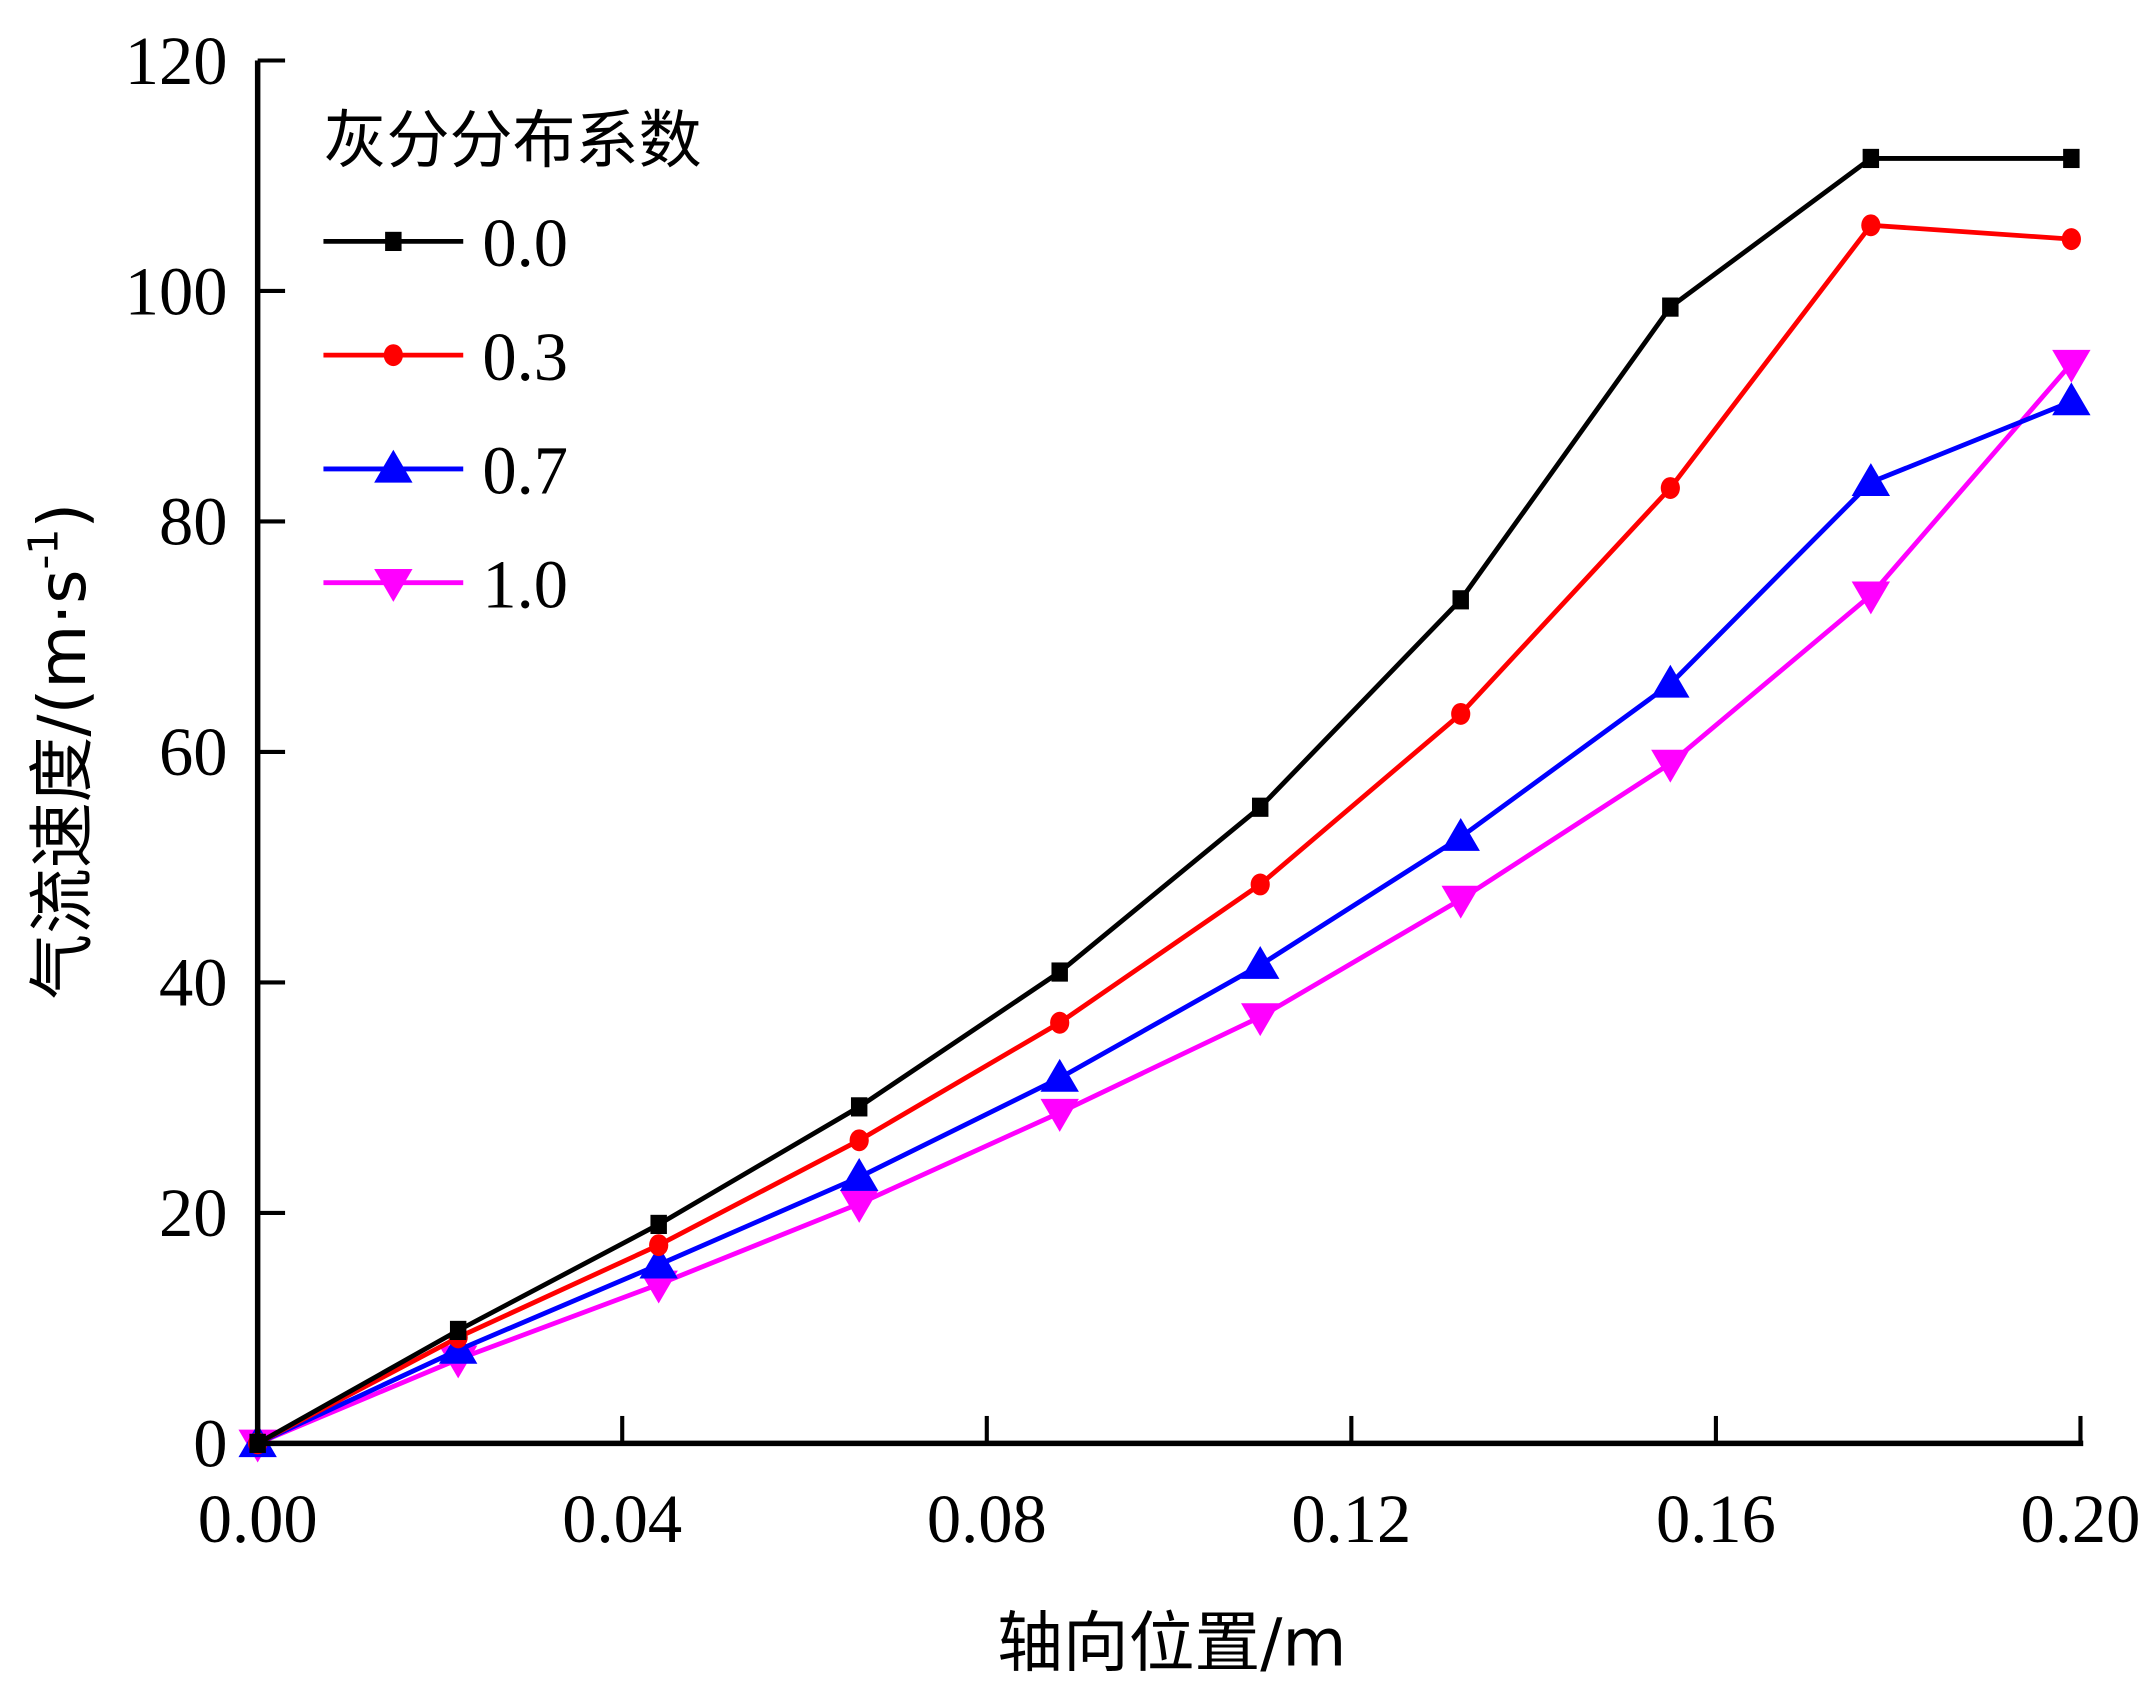 This screenshot has width=2149, height=1693. What do you see at coordinates (622, 1519) in the screenshot?
I see `x-tick-label: 0.04` at bounding box center [622, 1519].